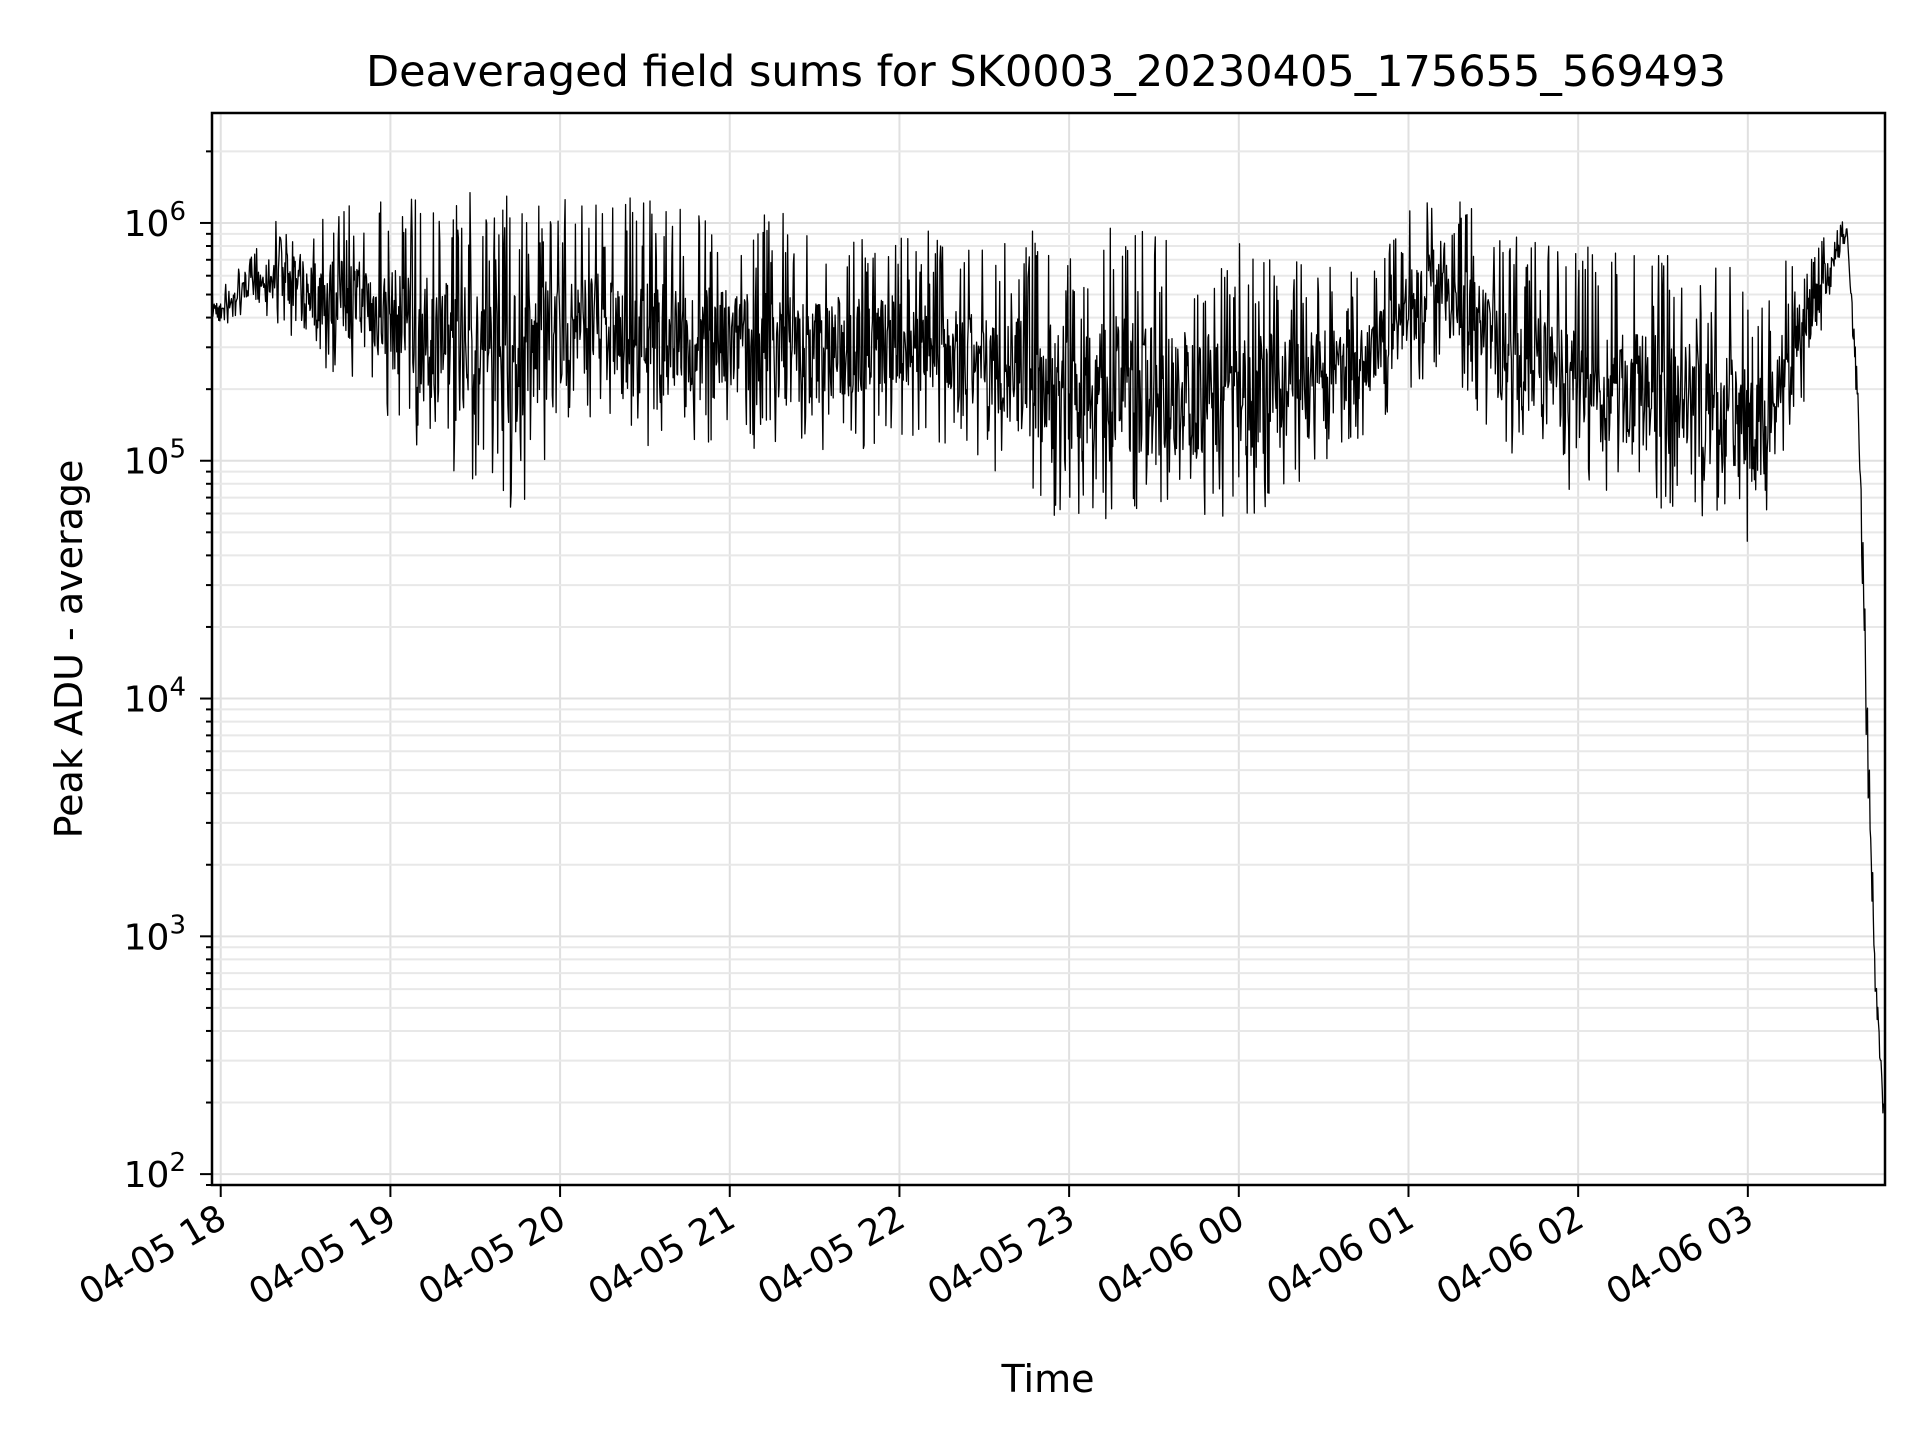 Image resolution: width=1920 pixels, height=1440 pixels. What do you see at coordinates (177, 688) in the screenshot?
I see `y-tick-exponent: 4` at bounding box center [177, 688].